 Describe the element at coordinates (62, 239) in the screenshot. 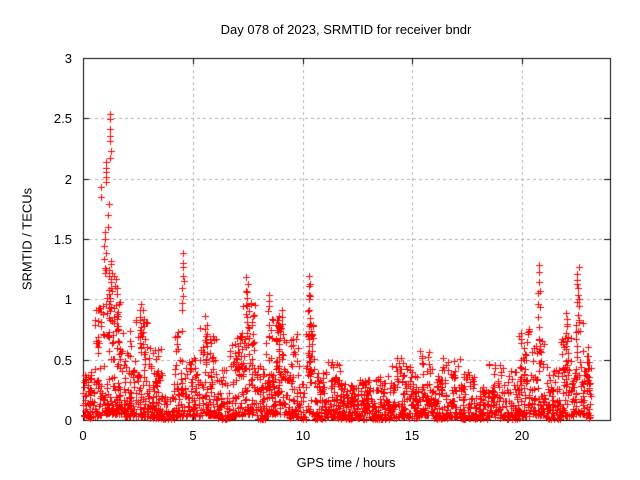

I see `y-tick-label: 1.5` at that location.